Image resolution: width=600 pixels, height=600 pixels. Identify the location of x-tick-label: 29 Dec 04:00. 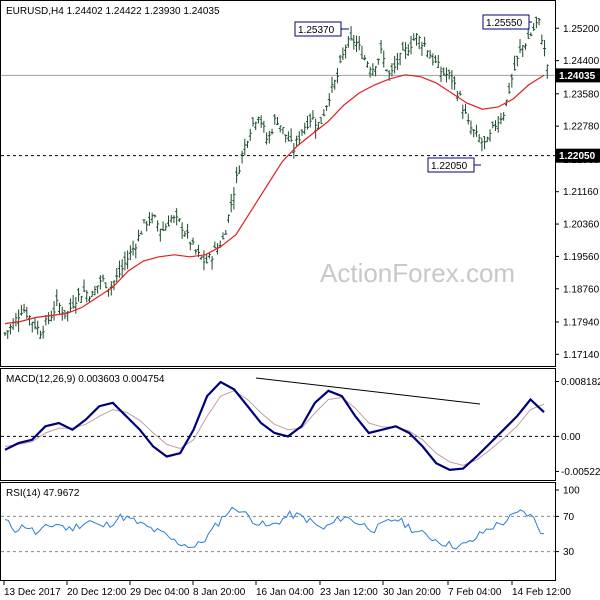
(160, 592).